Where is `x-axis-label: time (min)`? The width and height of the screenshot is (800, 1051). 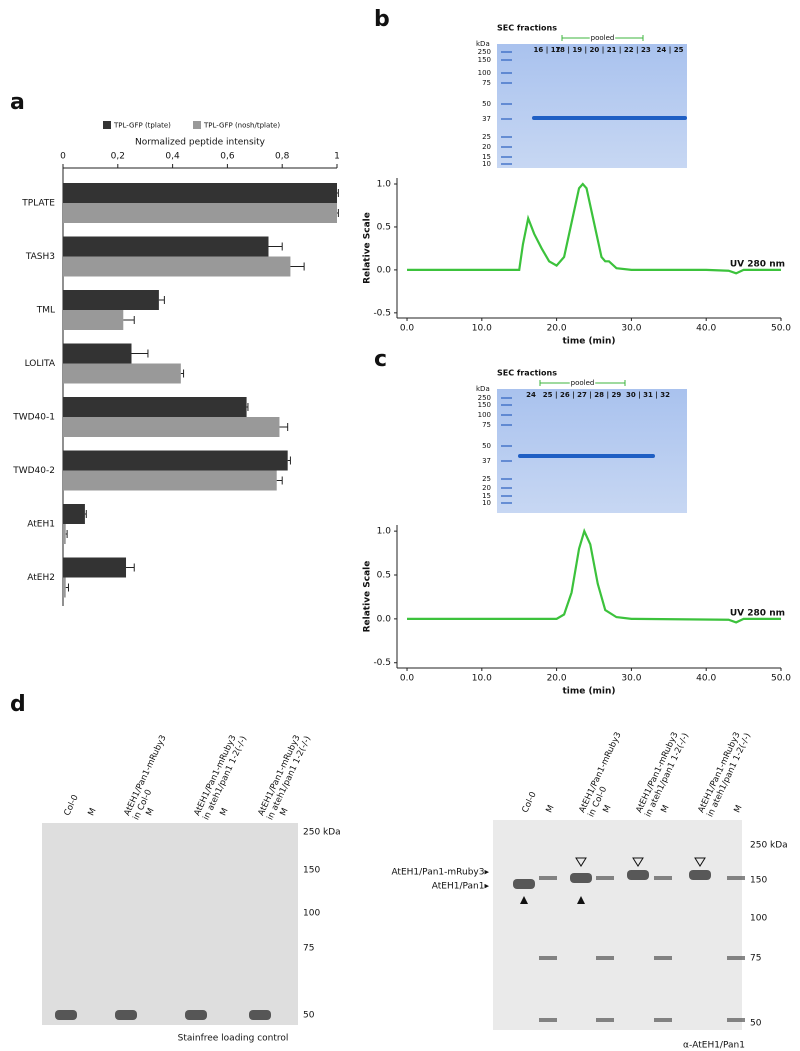 x-axis-label: time (min) is located at coordinates (588, 692).